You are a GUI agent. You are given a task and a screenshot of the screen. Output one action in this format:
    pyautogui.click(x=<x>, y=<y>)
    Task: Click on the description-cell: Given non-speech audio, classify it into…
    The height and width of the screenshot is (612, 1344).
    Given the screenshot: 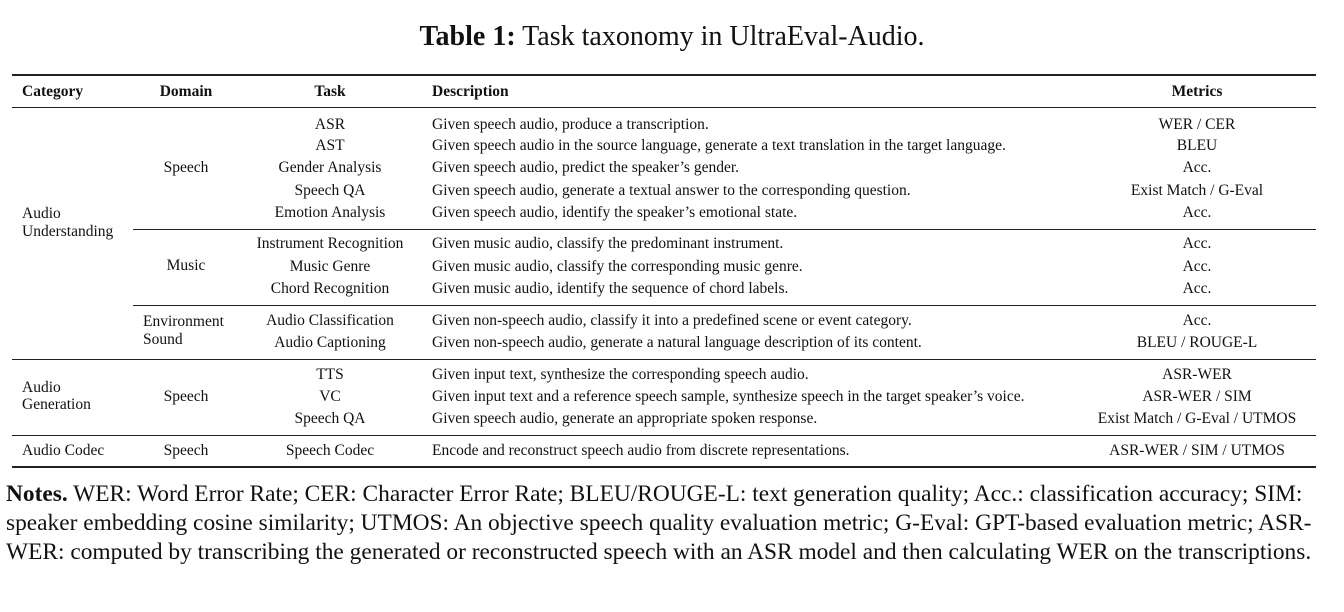 What is the action you would take?
    pyautogui.click(x=672, y=320)
    